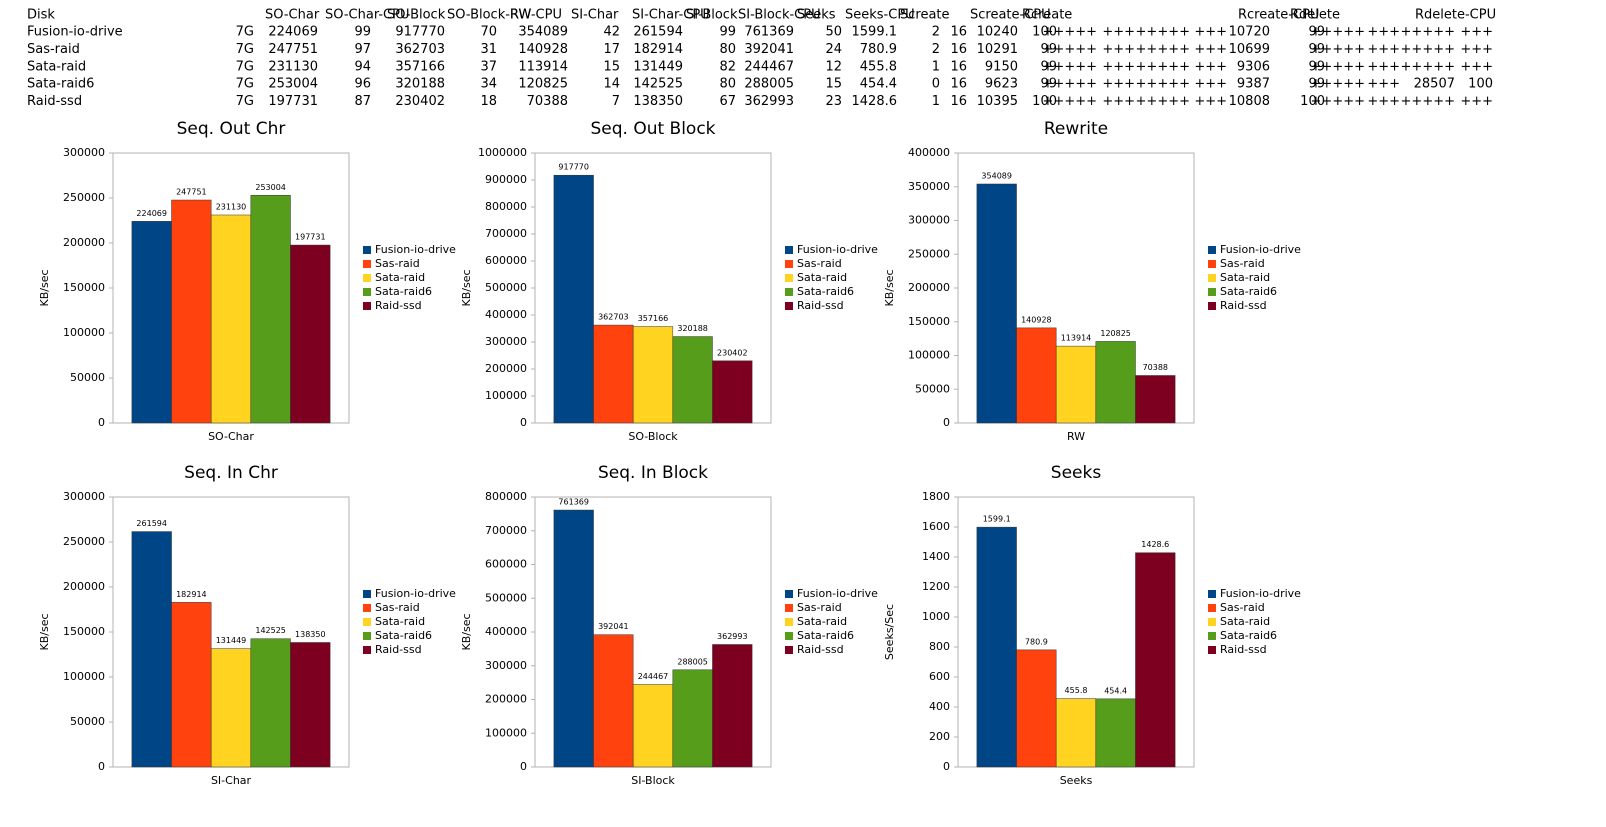 This screenshot has height=827, width=1606. What do you see at coordinates (936, 101) in the screenshot?
I see `table-cell: 1` at bounding box center [936, 101].